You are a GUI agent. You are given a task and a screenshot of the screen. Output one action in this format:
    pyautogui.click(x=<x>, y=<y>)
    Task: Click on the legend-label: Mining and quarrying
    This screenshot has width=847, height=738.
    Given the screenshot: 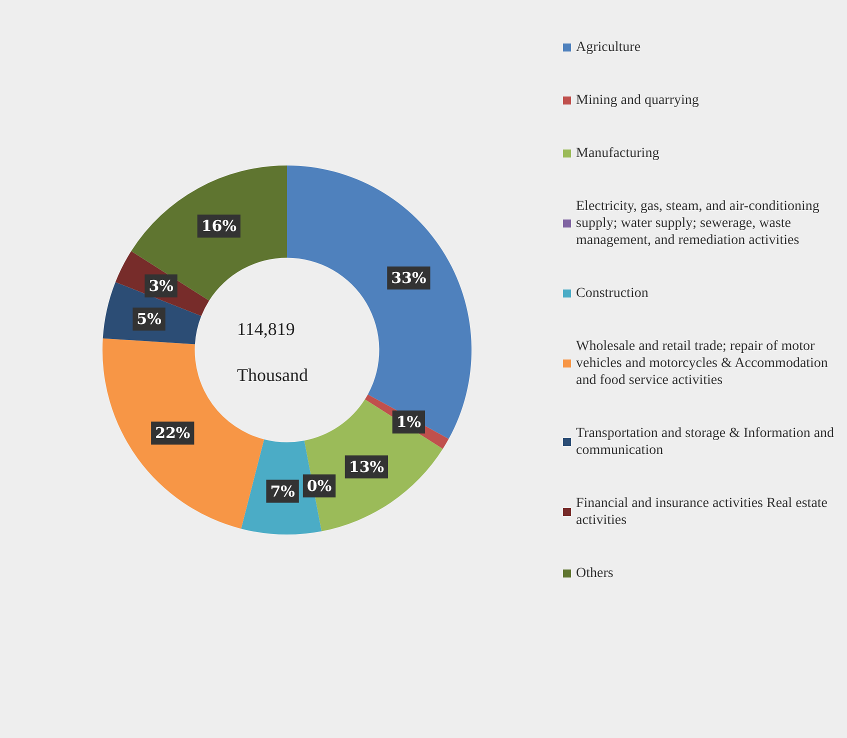 What is the action you would take?
    pyautogui.click(x=637, y=100)
    